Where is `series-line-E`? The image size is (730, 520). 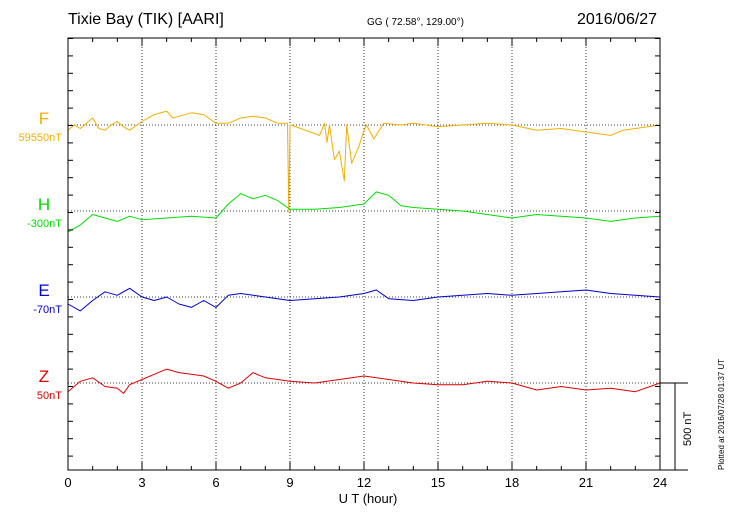
series-line-E is located at coordinates (364, 299).